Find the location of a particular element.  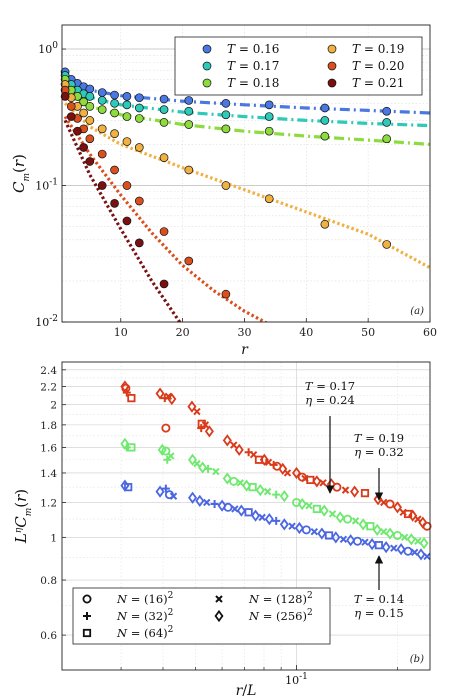

legend-b is located at coordinates (201, 616).